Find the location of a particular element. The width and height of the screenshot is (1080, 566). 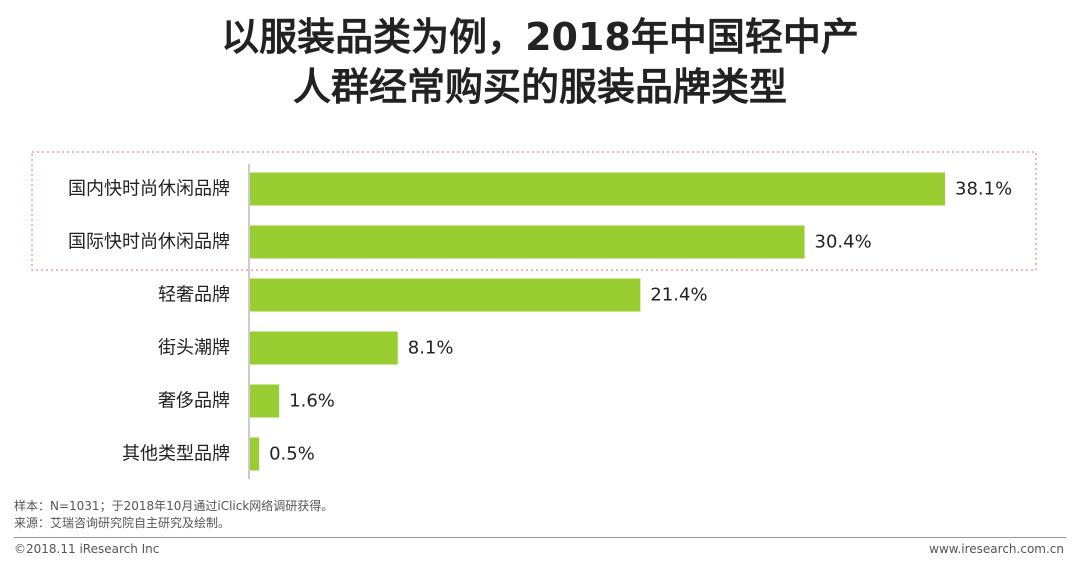

copyright-text: ©2018.11 iResearch Inc is located at coordinates (87, 549).